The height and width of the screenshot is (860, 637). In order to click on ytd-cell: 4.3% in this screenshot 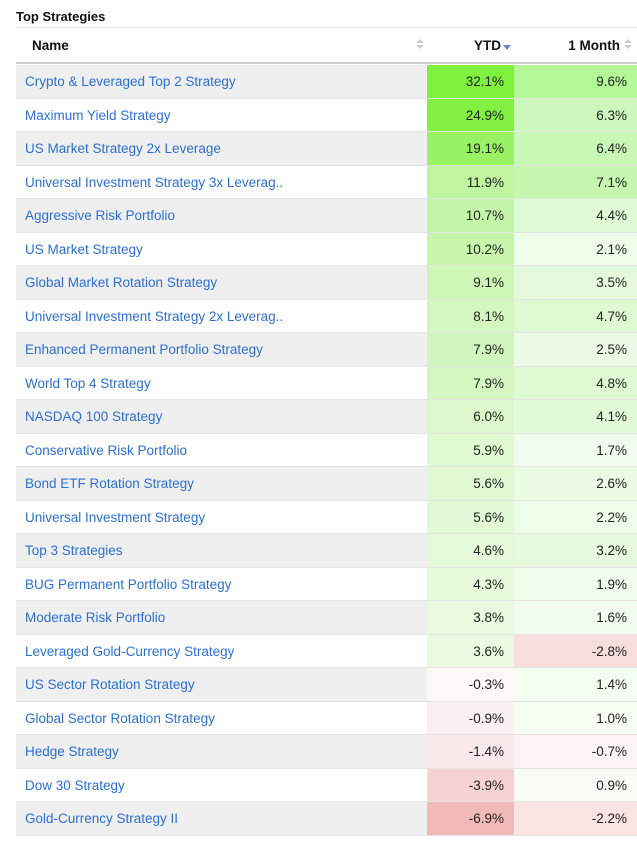, I will do `click(470, 583)`.